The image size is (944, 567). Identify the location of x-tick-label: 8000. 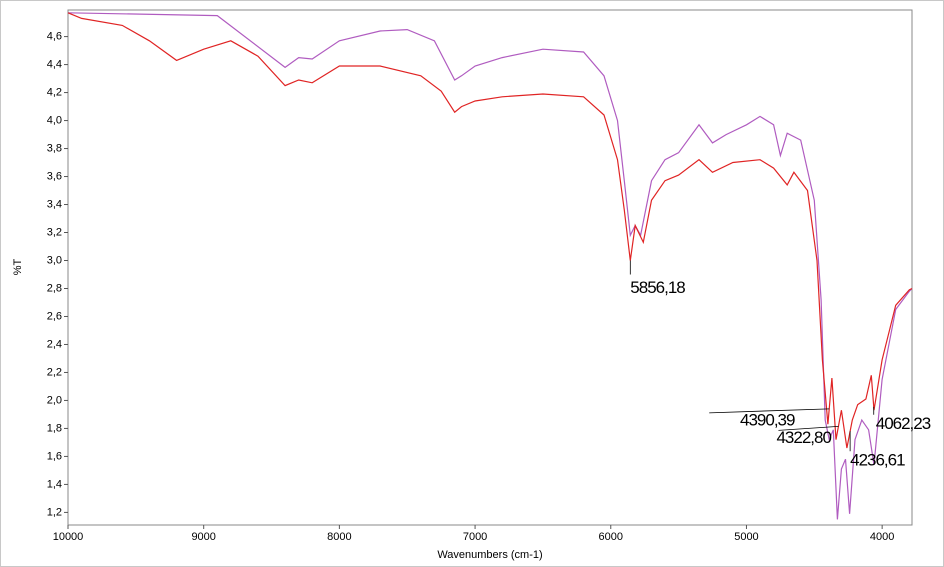
(339, 537).